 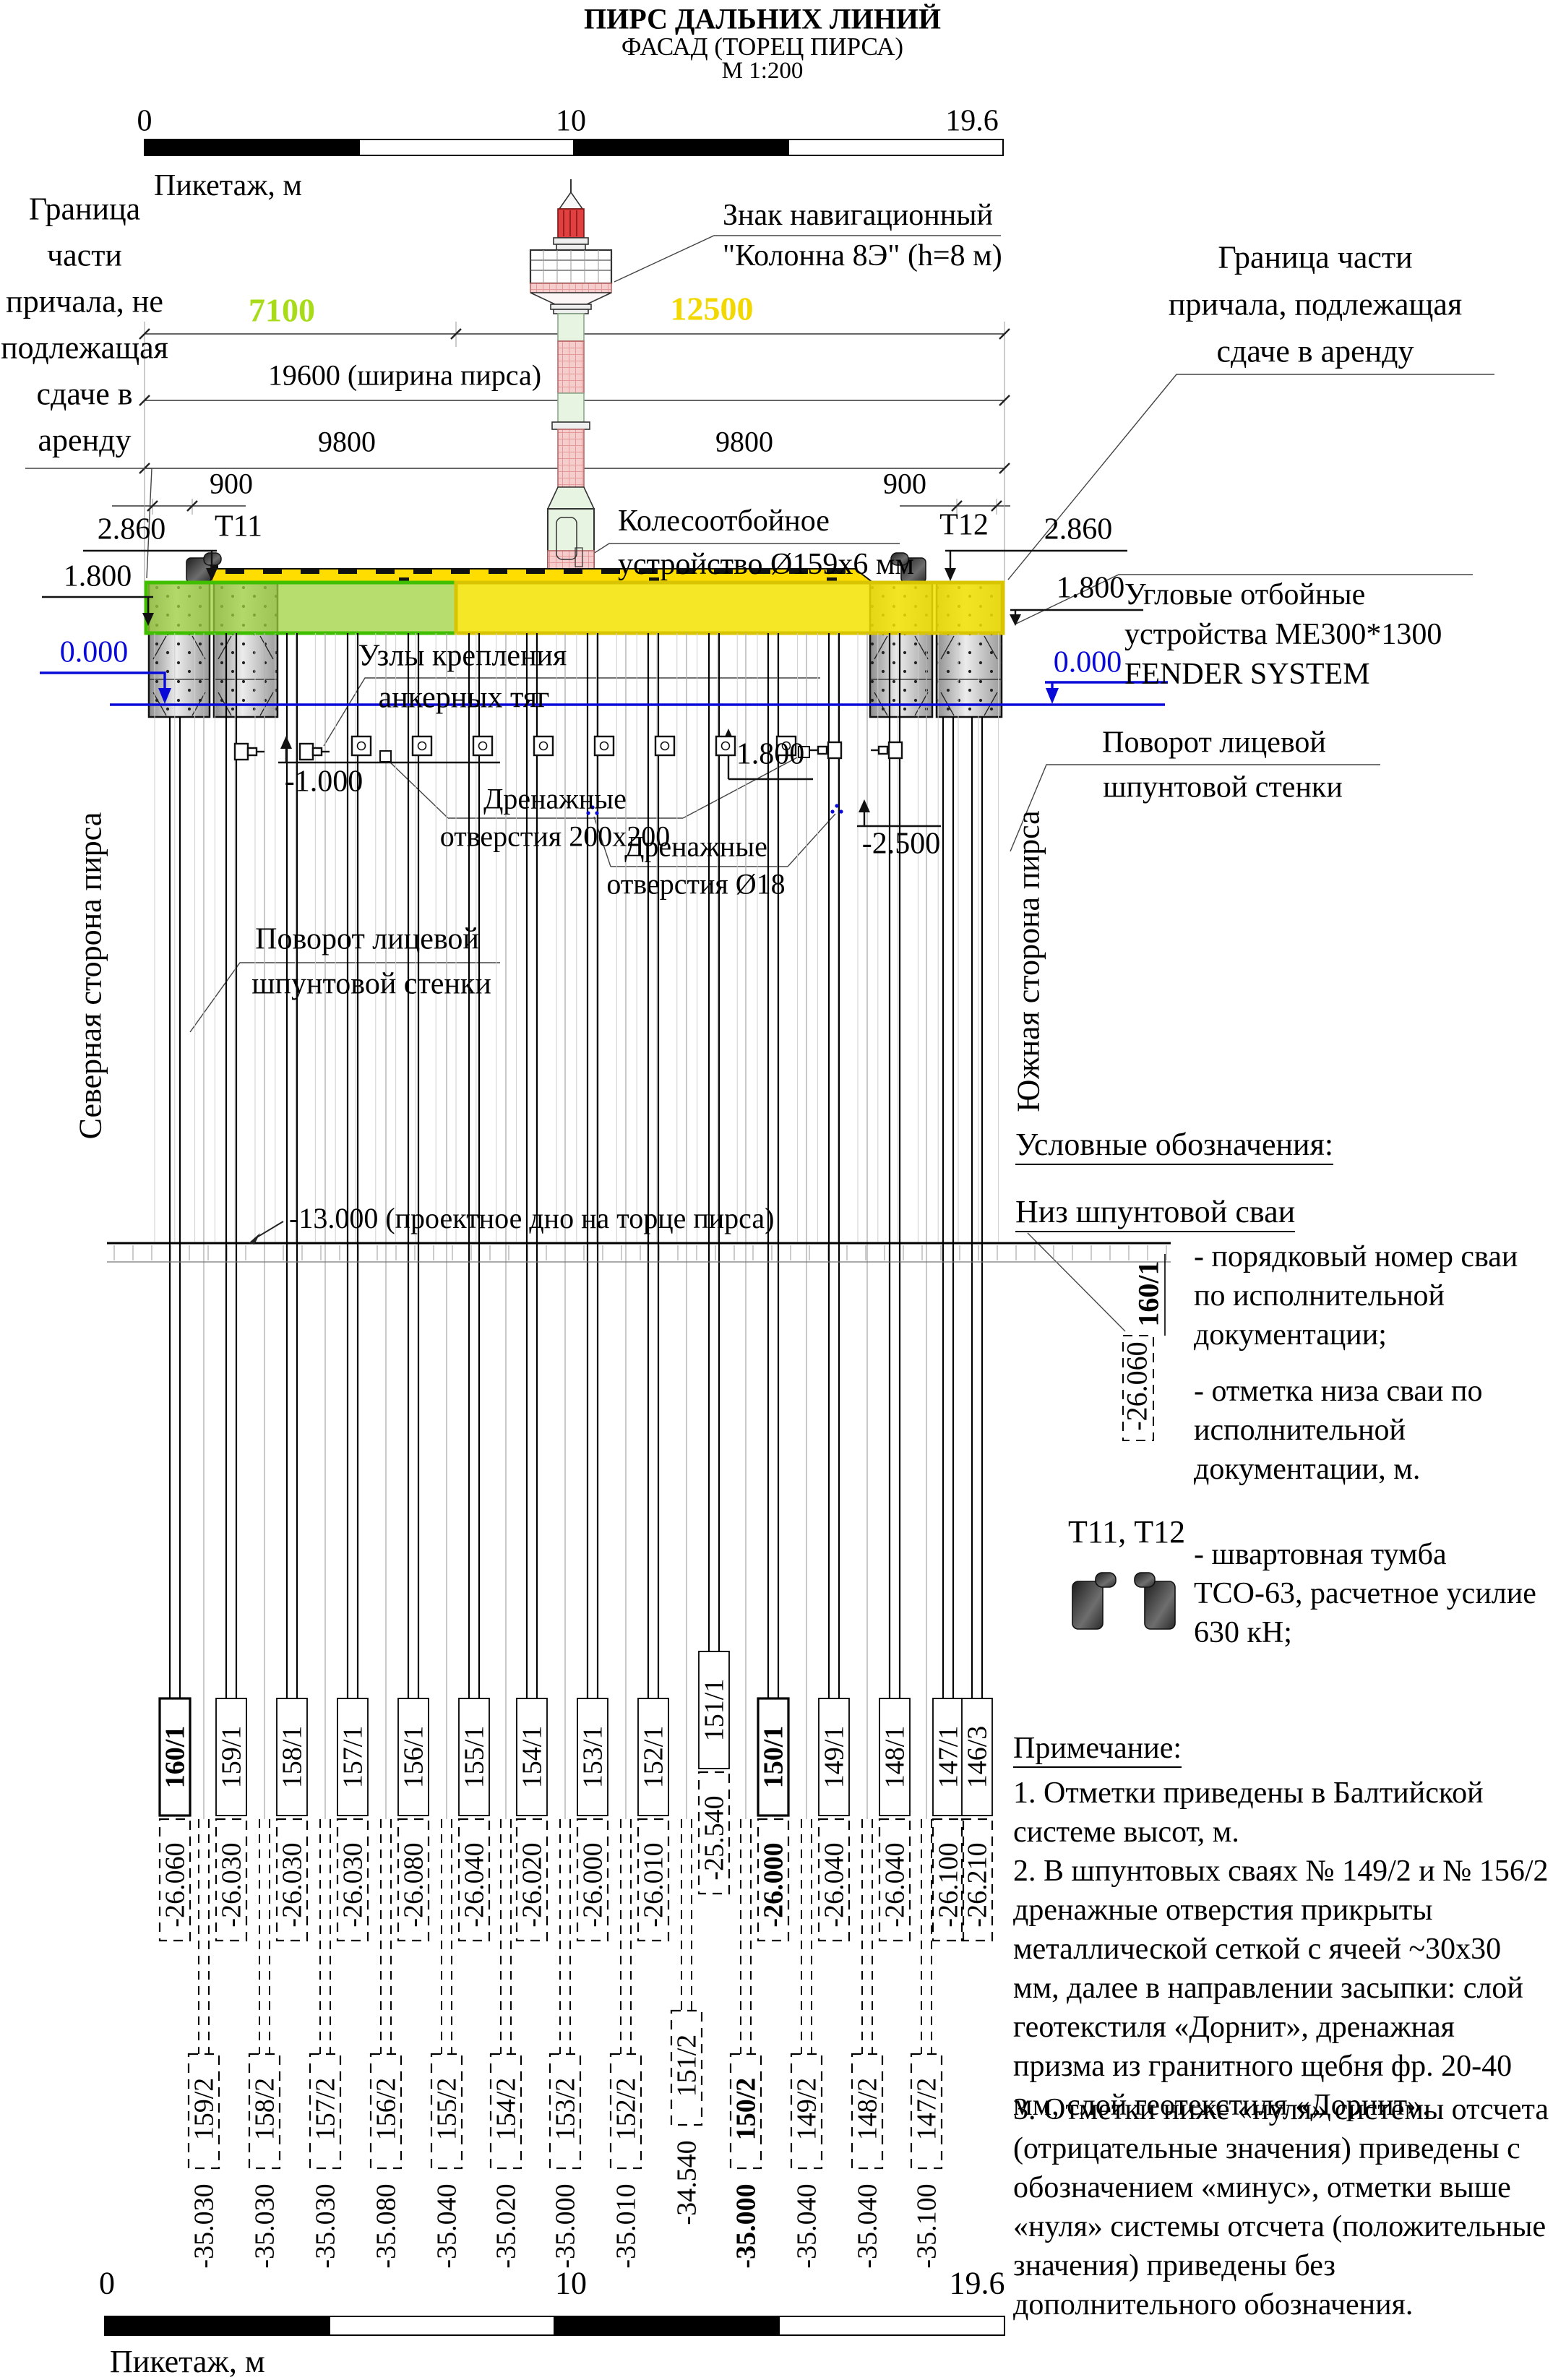 I want to click on pile-number-label: 150/1, so click(x=773, y=1757).